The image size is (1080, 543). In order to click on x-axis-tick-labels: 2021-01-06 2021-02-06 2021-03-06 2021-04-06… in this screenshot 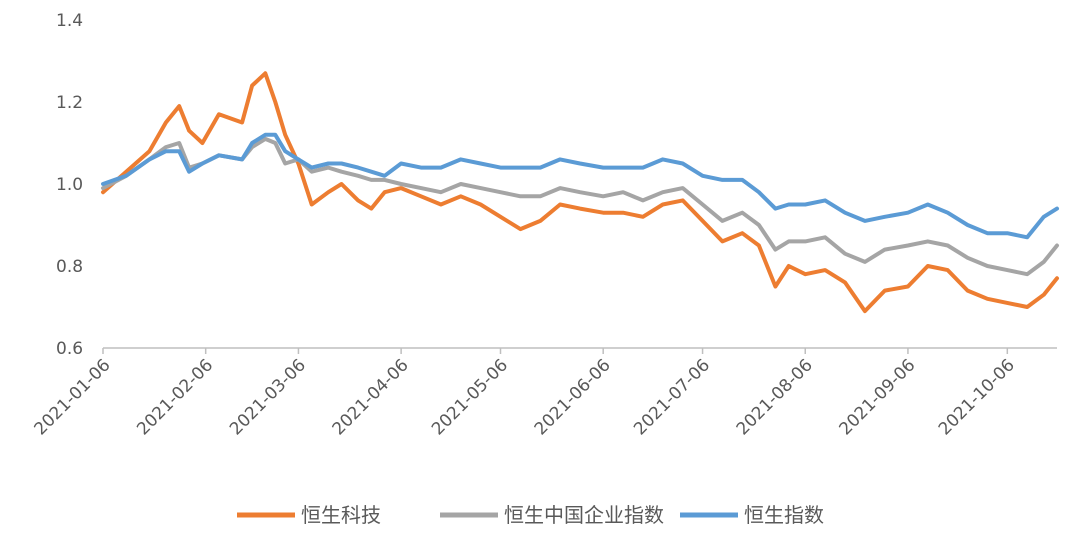, I will do `click(525, 397)`.